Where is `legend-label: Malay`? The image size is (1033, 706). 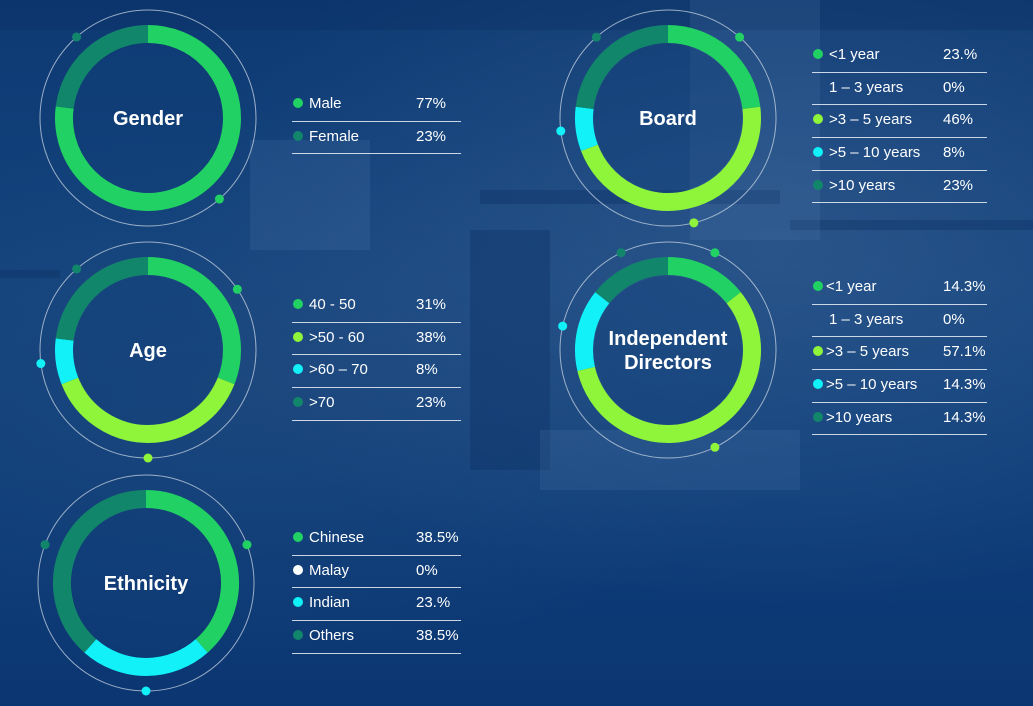
legend-label: Malay is located at coordinates (329, 570).